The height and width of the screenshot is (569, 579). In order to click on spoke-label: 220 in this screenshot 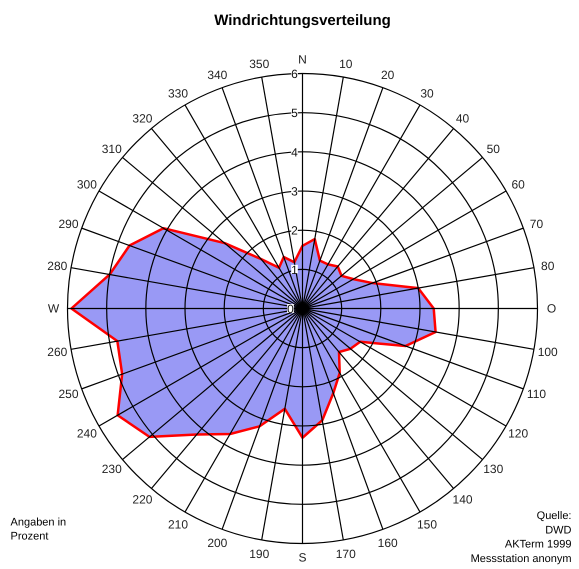, I will do `click(142, 499)`.